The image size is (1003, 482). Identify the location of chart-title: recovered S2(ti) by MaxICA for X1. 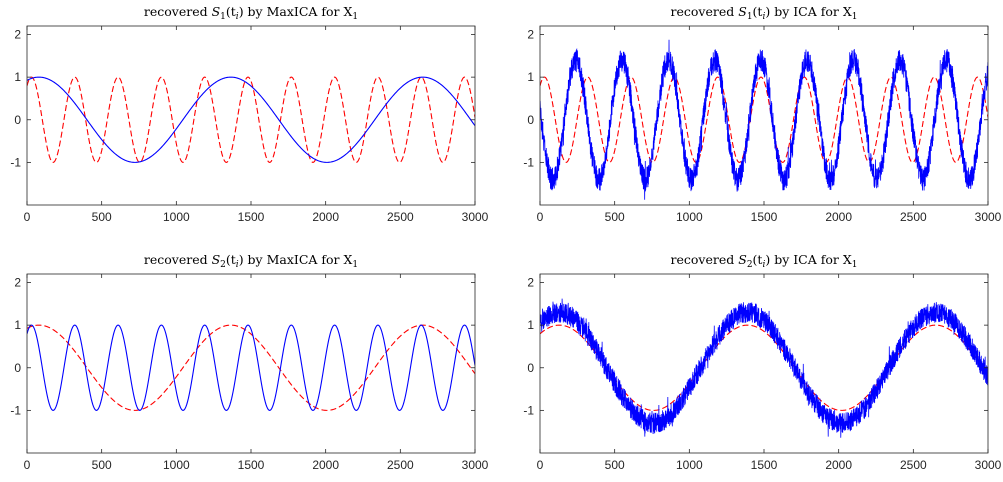
(251, 261).